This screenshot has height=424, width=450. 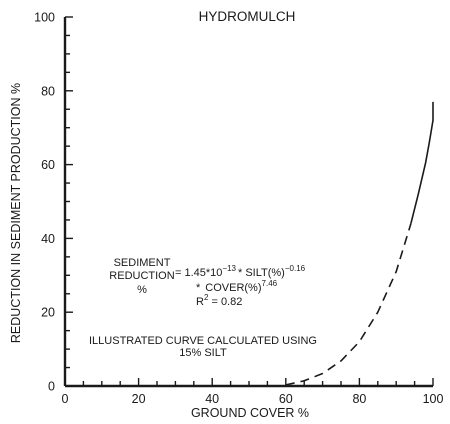 I want to click on sediment-label-line2: REDUCTION, so click(x=141, y=276).